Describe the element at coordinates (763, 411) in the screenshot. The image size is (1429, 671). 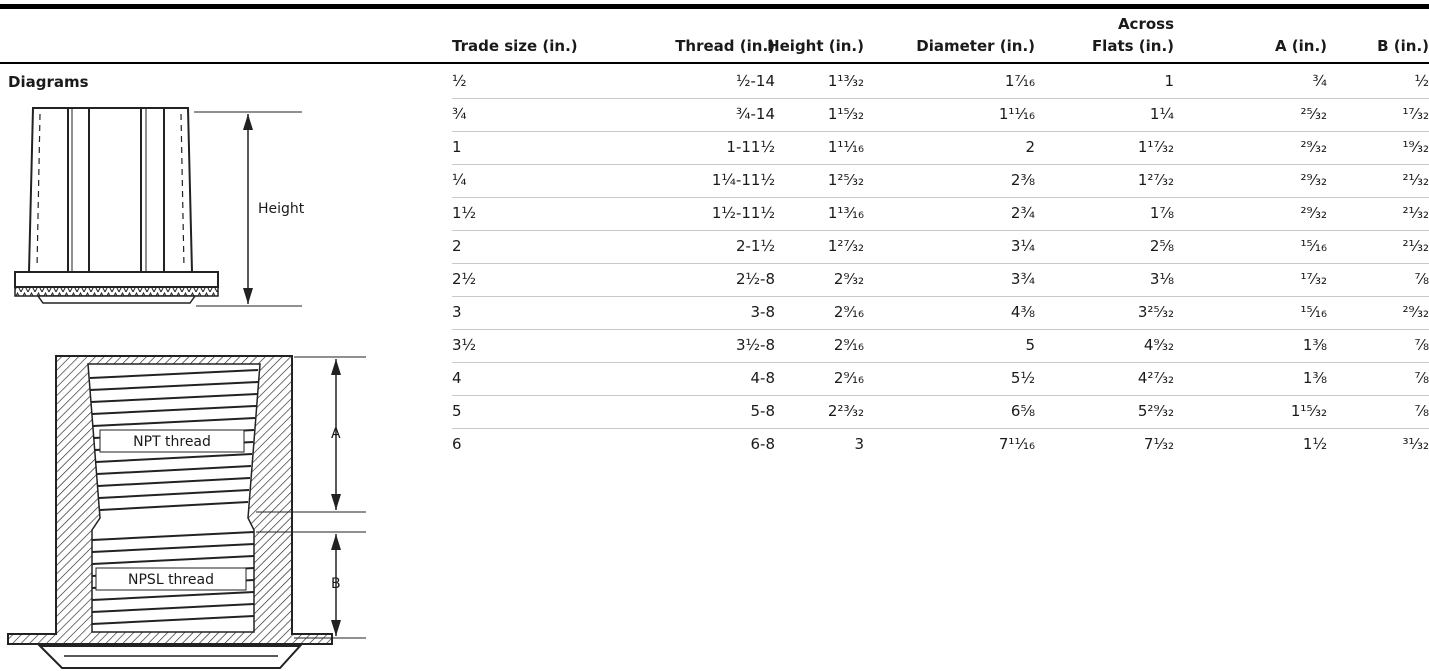
I see `cell-thread: 5-8` at that location.